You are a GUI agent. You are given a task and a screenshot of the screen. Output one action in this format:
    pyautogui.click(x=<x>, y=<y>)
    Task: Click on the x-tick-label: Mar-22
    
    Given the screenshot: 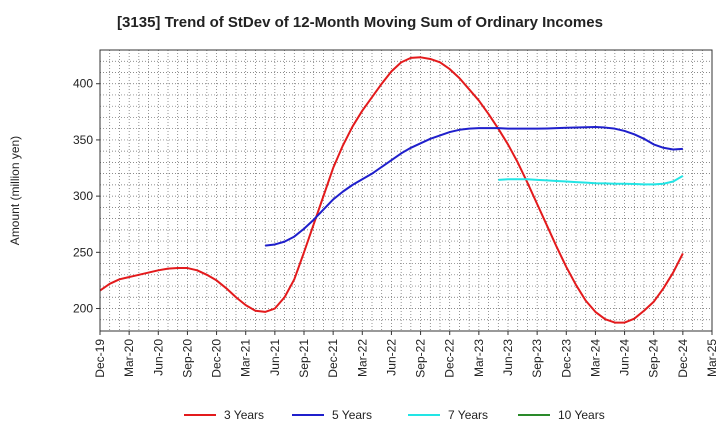 What is the action you would take?
    pyautogui.click(x=362, y=358)
    